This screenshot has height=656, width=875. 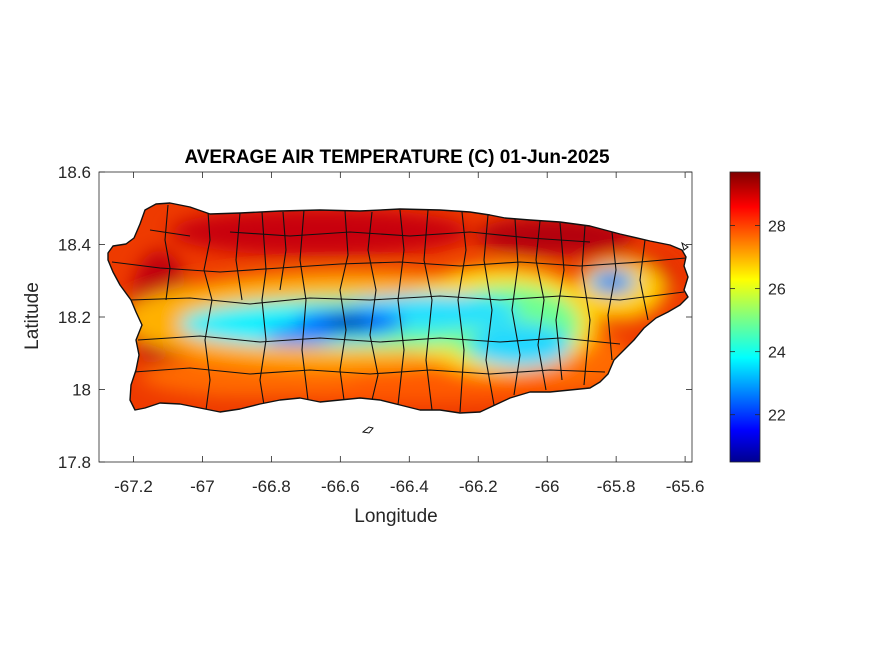 What do you see at coordinates (745, 317) in the screenshot?
I see `colorbar` at bounding box center [745, 317].